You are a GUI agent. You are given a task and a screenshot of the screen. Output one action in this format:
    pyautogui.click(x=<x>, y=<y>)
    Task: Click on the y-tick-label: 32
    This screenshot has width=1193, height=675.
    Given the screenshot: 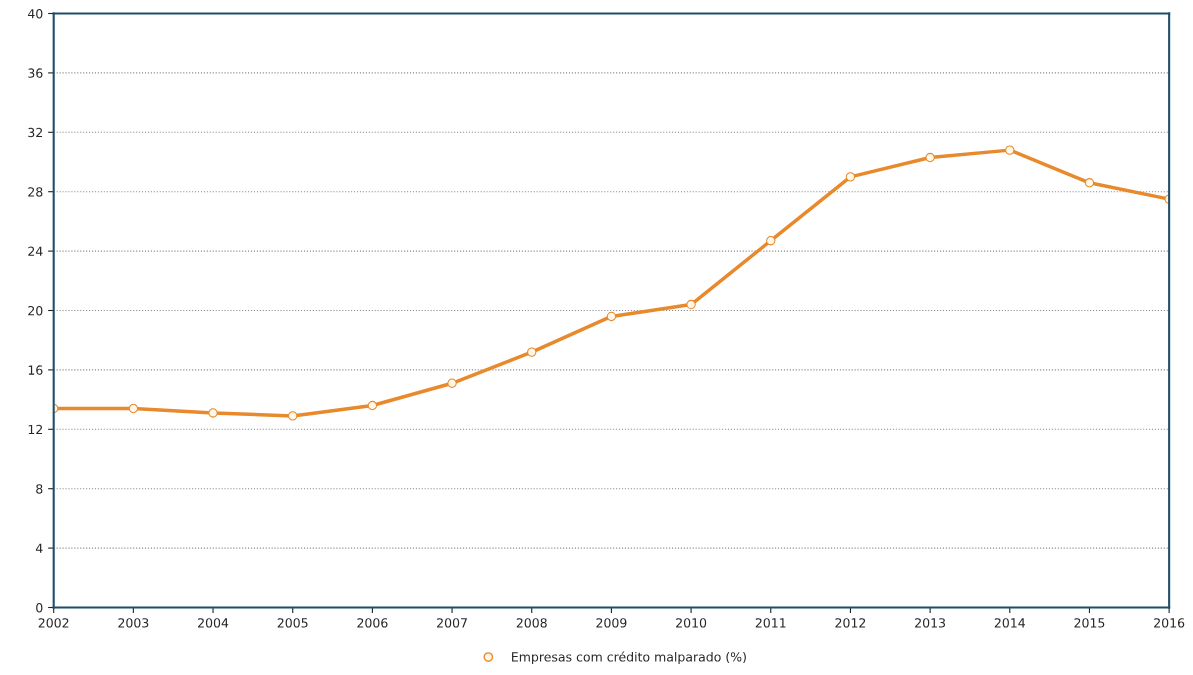 What is the action you would take?
    pyautogui.click(x=35, y=132)
    